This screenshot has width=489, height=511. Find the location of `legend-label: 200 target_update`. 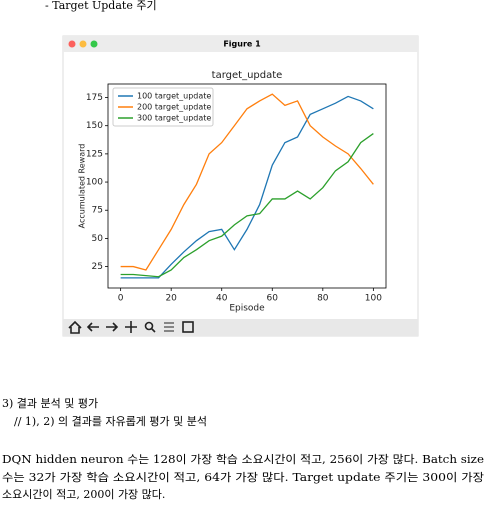

legend-label: 200 target_update is located at coordinates (174, 107).